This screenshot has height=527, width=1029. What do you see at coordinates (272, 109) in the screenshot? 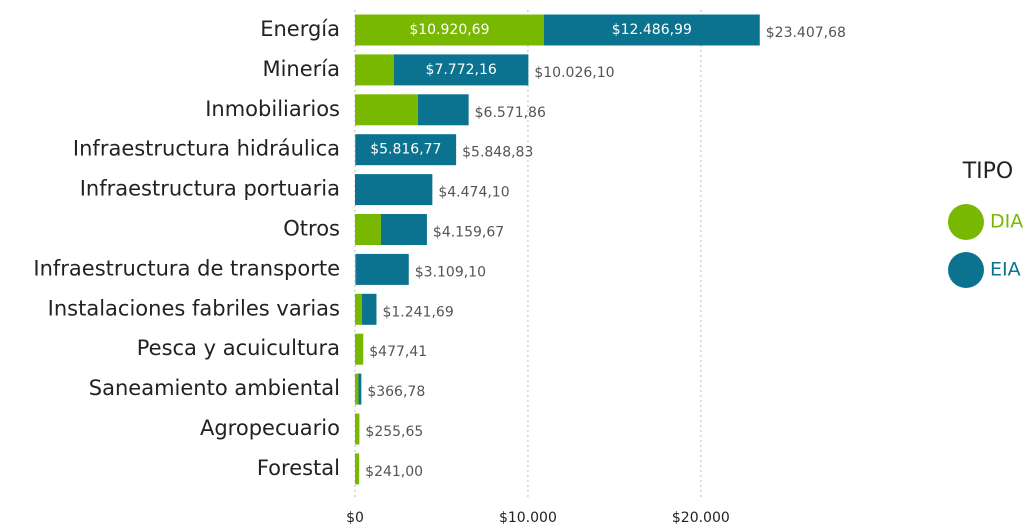
I see `category-label: Inmobiliarios` at bounding box center [272, 109].